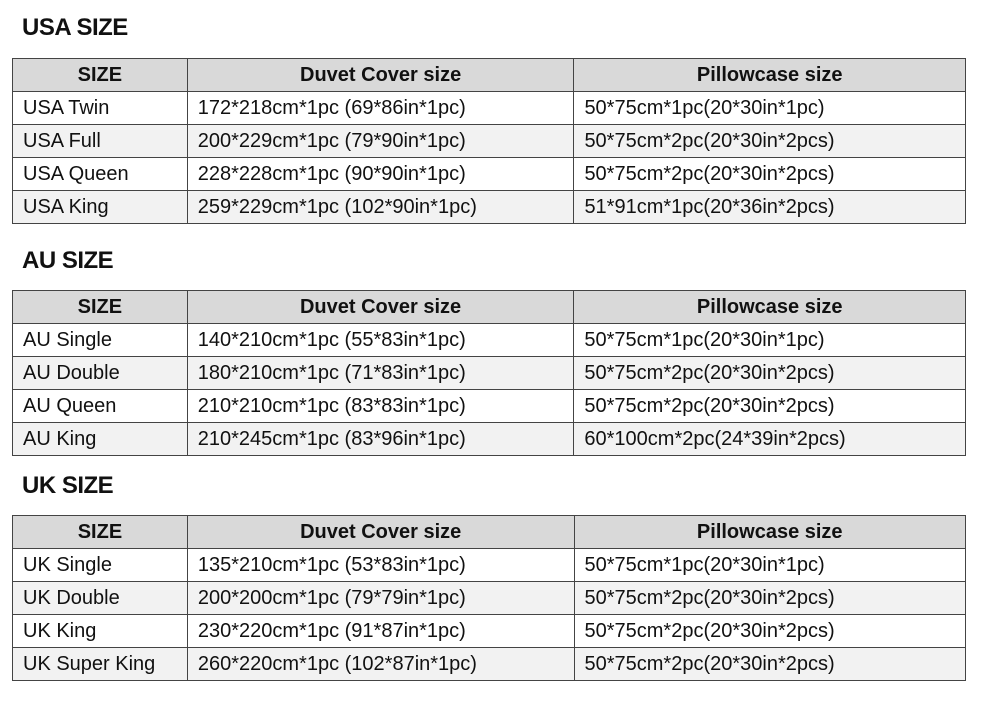 The image size is (1000, 712). Describe the element at coordinates (100, 207) in the screenshot. I see `table-cell: USA King` at that location.